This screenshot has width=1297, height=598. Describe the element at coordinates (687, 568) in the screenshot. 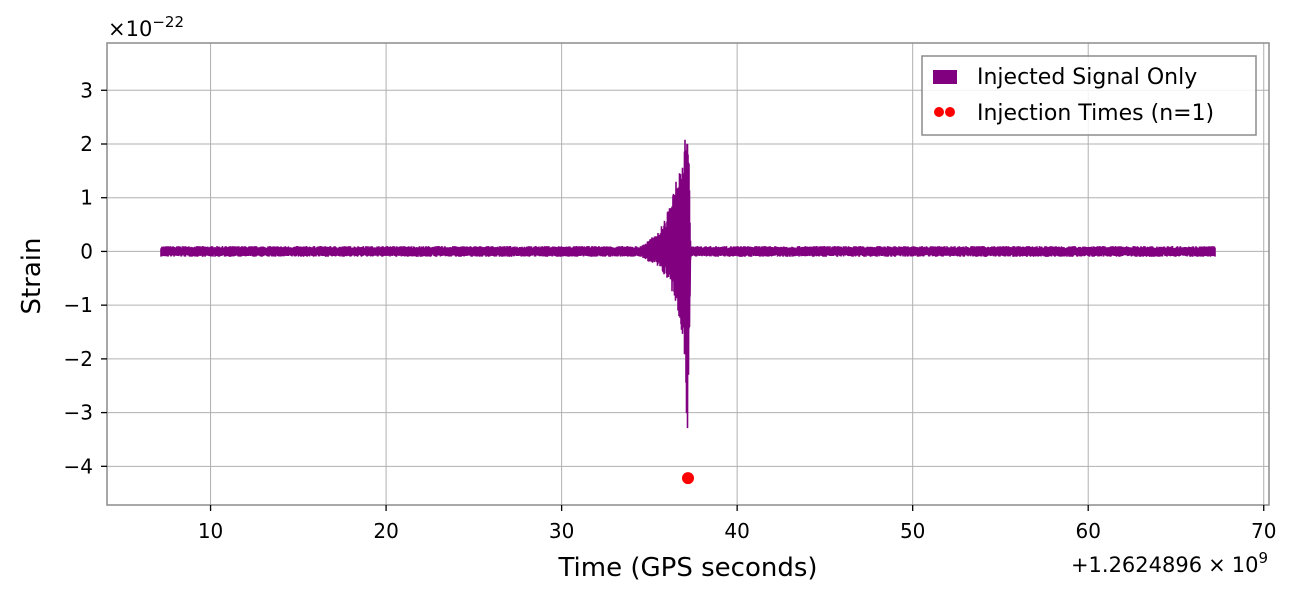

I see `x-axis-label: Time (GPS seconds)` at that location.